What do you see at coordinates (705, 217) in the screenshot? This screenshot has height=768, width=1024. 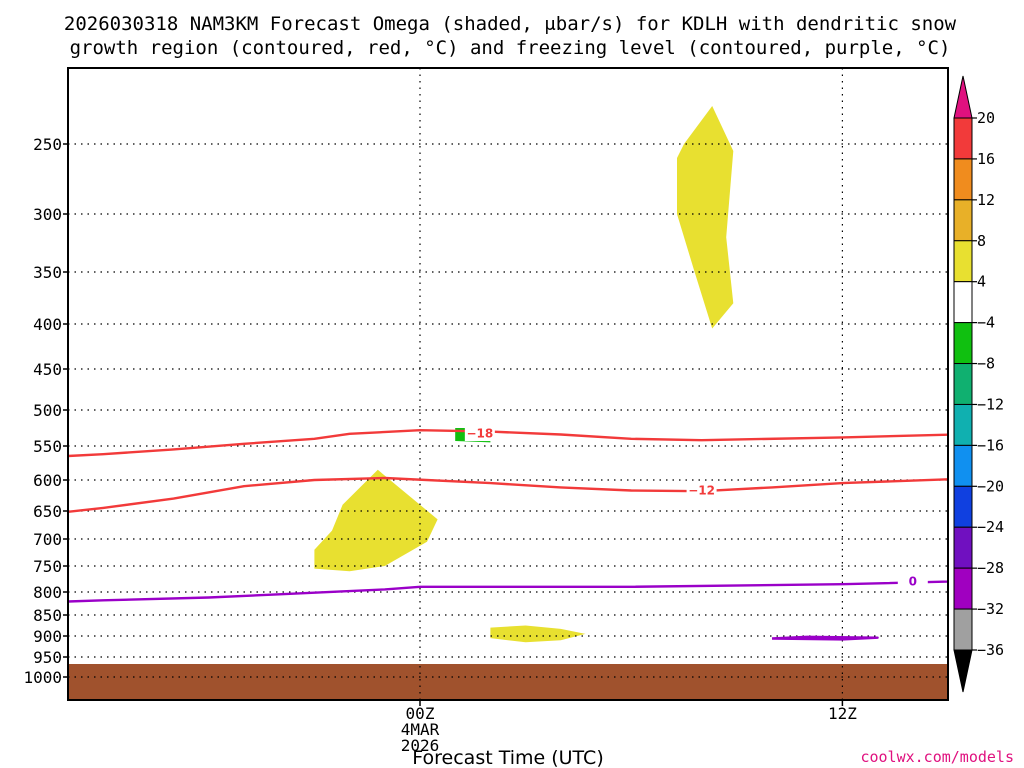 I see `omega-pos-upper` at bounding box center [705, 217].